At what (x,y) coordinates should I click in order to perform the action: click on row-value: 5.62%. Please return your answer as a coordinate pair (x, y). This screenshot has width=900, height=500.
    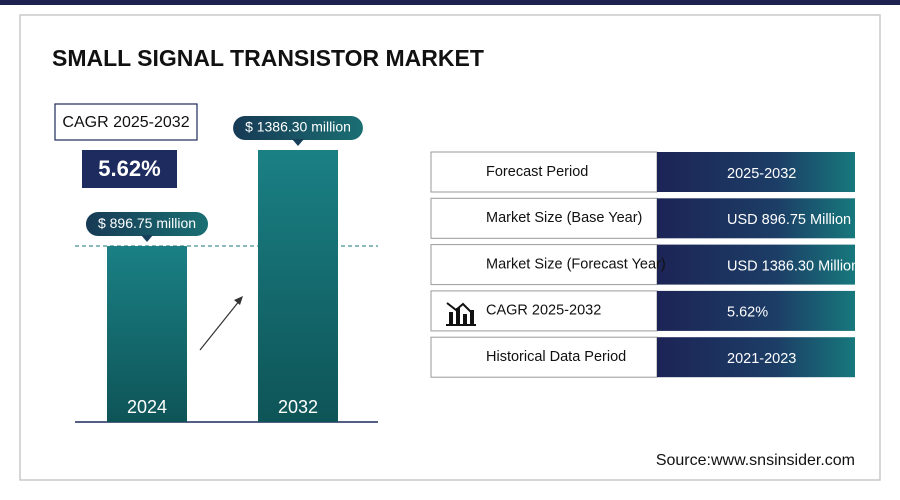
    Looking at the image, I should click on (747, 313).